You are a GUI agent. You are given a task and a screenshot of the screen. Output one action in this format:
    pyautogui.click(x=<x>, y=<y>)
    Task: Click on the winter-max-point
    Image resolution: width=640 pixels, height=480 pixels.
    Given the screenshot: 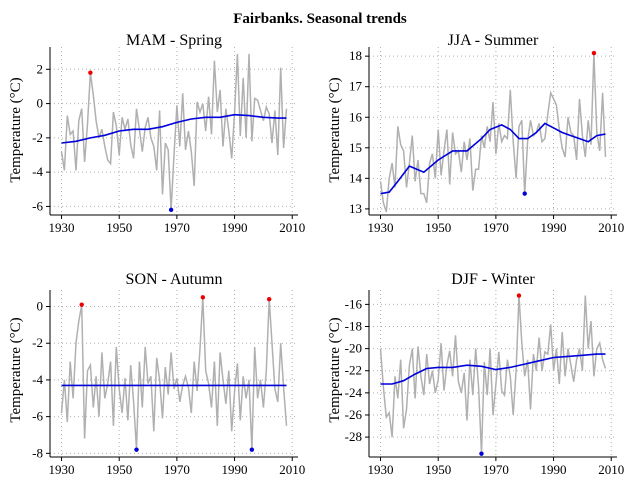 What is the action you would take?
    pyautogui.click(x=519, y=295)
    